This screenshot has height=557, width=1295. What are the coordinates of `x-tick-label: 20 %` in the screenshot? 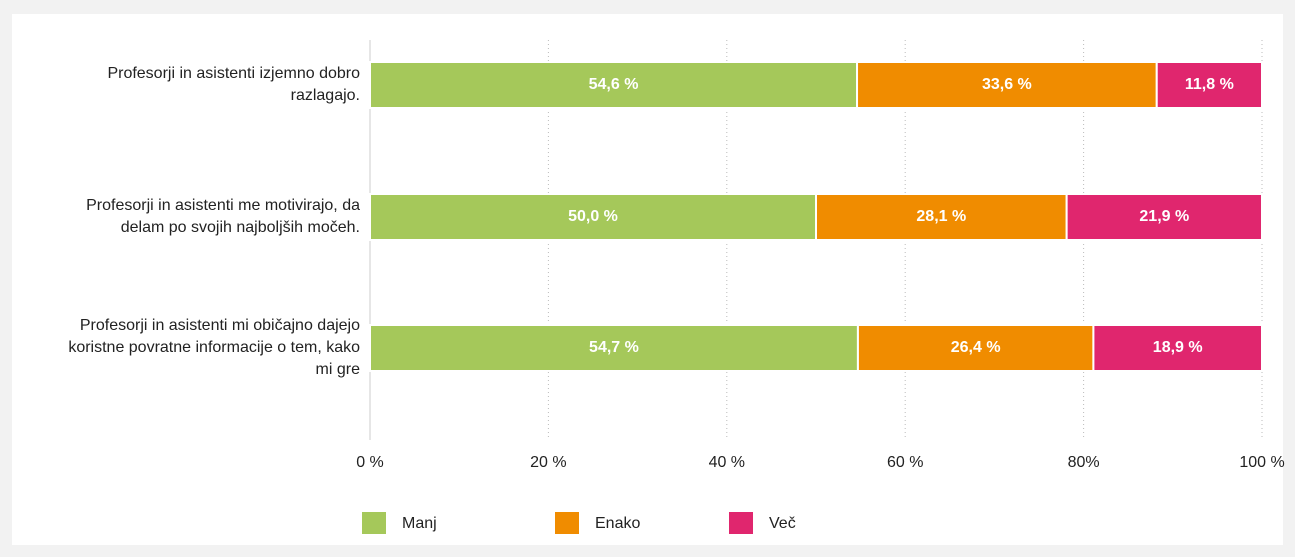 It's located at (548, 462).